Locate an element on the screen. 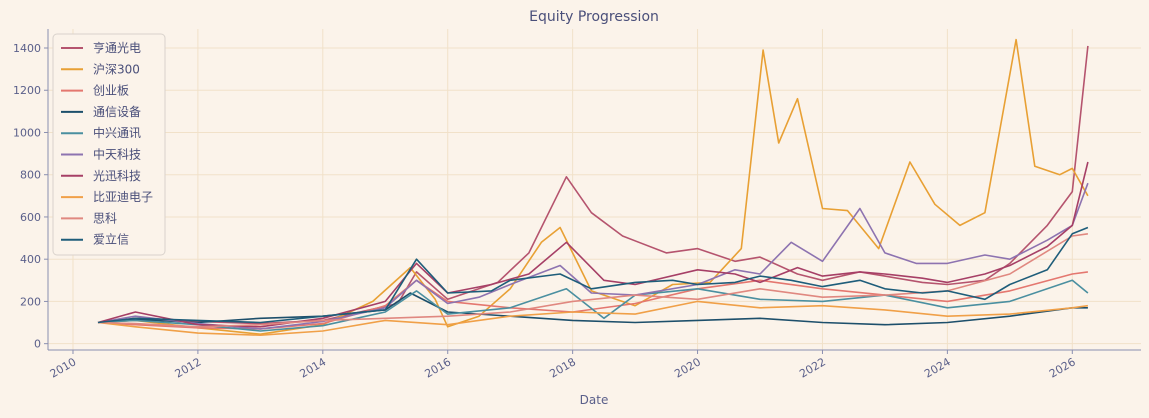  y-tick-label: 200 is located at coordinates (30, 301).